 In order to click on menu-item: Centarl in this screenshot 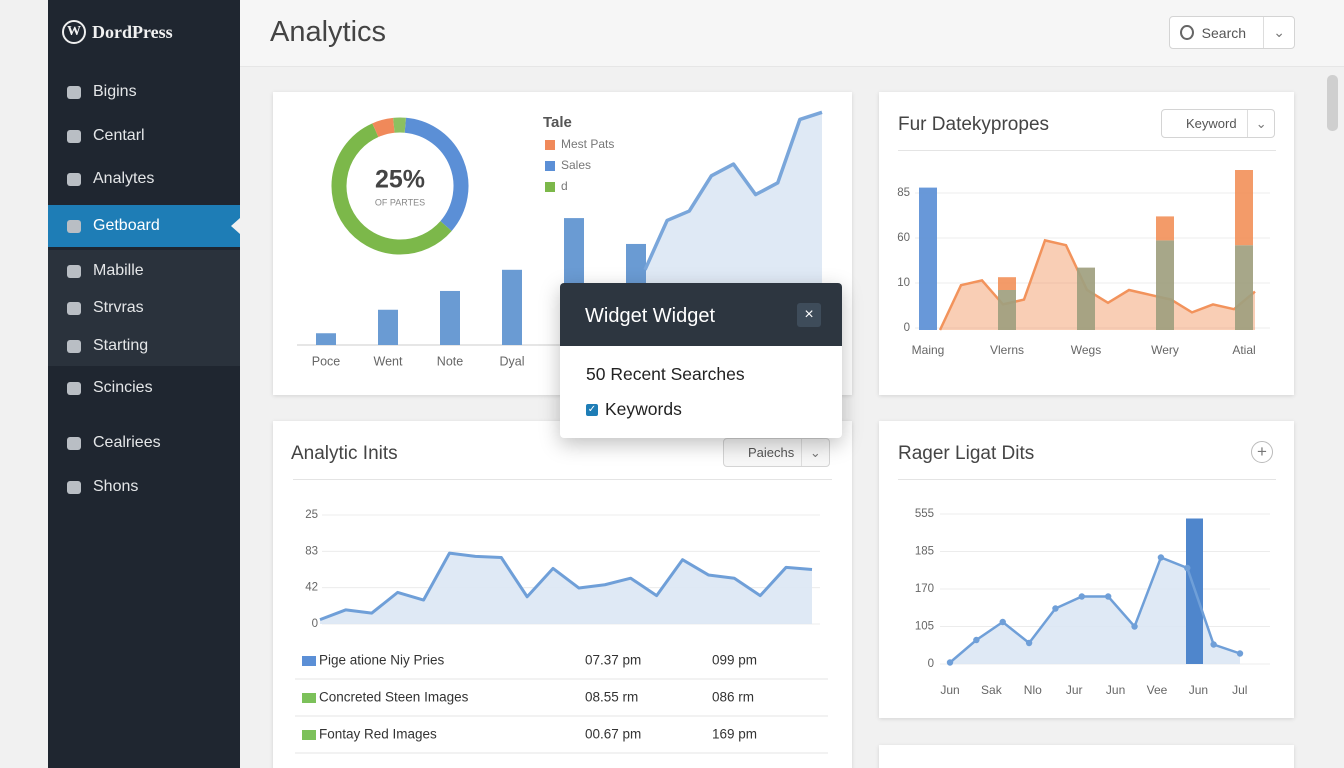, I will do `click(144, 136)`.